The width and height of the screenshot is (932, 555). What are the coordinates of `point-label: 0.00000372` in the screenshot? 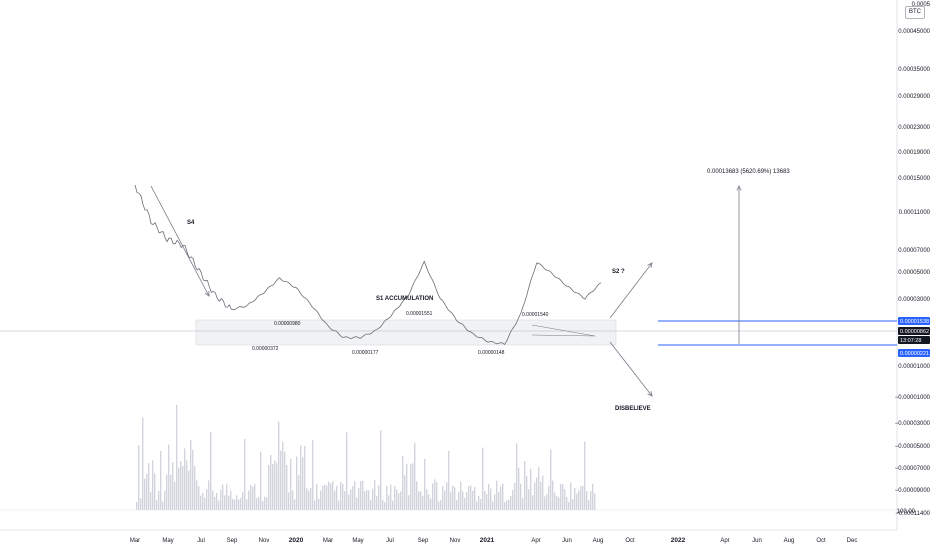 It's located at (265, 349).